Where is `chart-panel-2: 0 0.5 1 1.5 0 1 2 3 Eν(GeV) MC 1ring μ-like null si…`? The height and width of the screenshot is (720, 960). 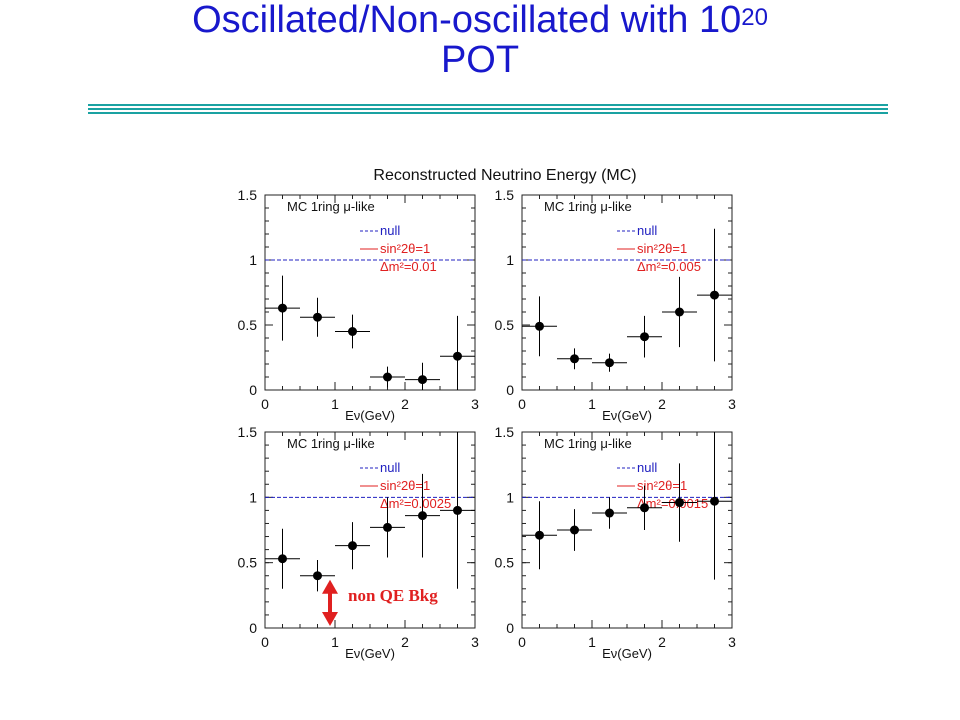
chart-panel-2: 0 0.5 1 1.5 0 1 2 3 Eν(GeV) MC 1ring μ-like null si… is located at coordinates (616, 305).